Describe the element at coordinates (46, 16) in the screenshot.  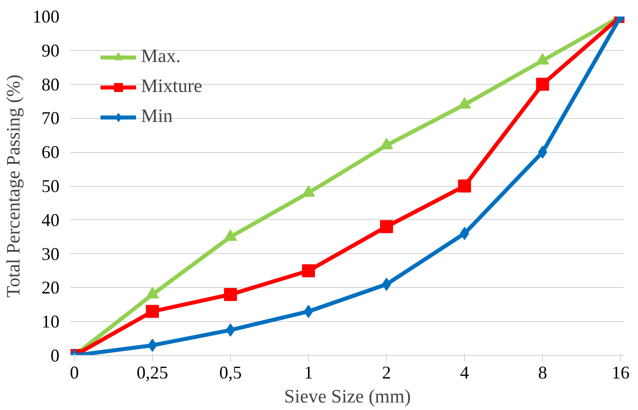
I see `y-tick-label: 100` at that location.